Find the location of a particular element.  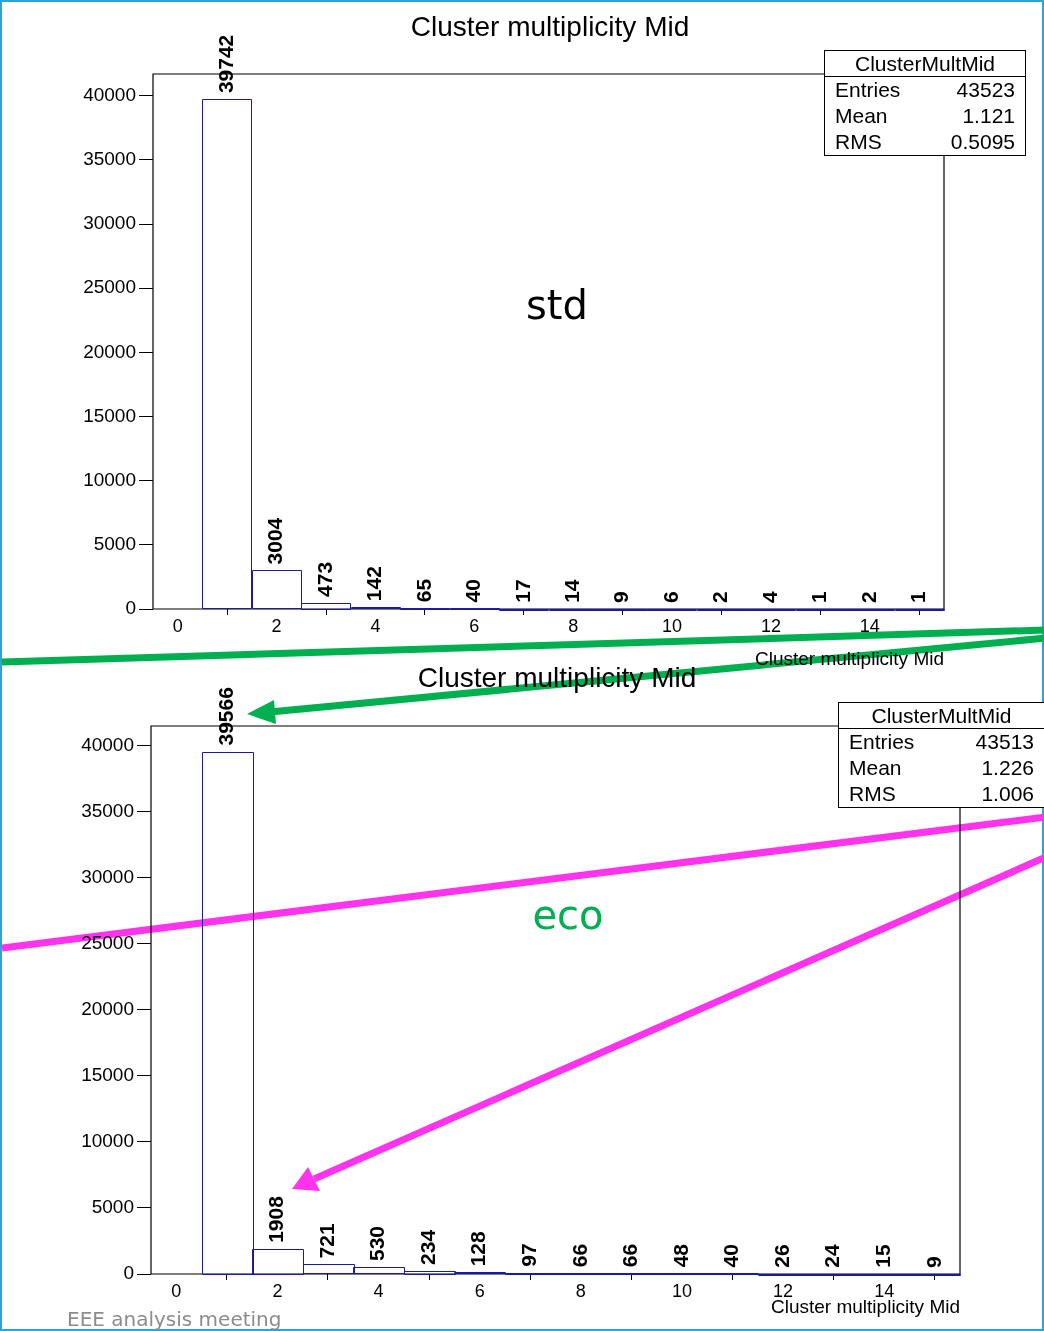

data-label: 234 is located at coordinates (427, 1247).